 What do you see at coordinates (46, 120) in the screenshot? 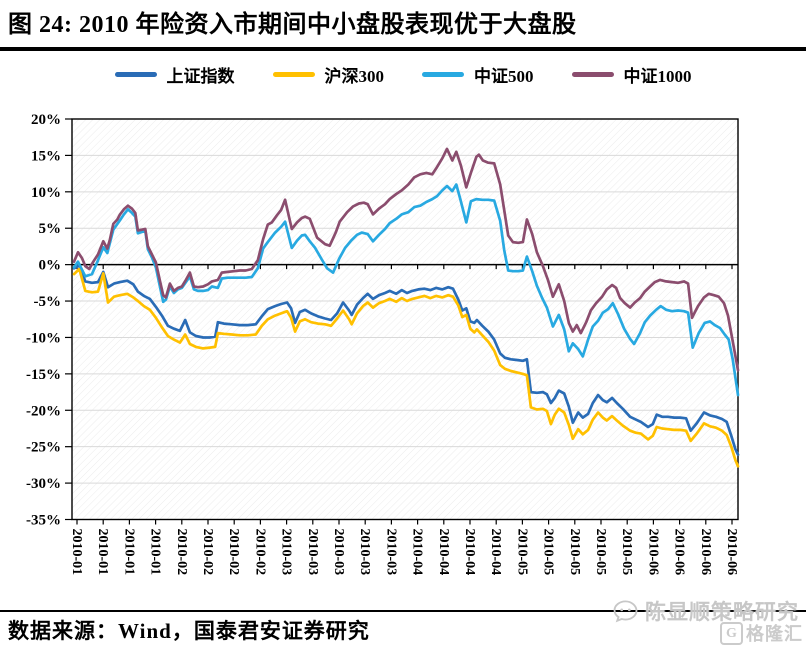
I see `svg-text: 20%` at bounding box center [46, 120].